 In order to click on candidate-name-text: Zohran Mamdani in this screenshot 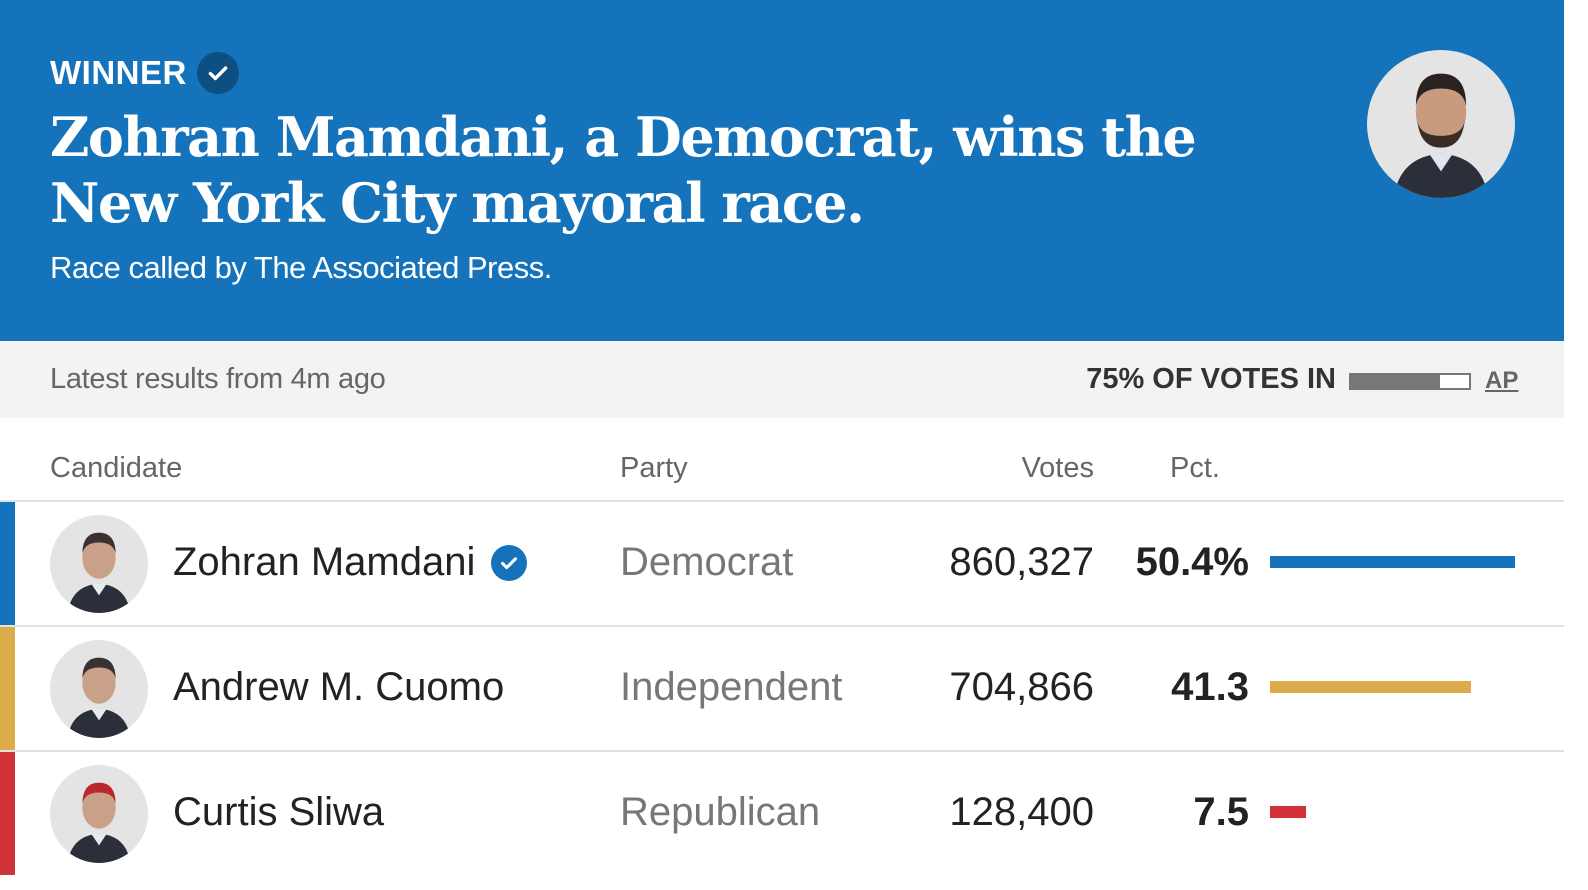, I will do `click(324, 562)`.